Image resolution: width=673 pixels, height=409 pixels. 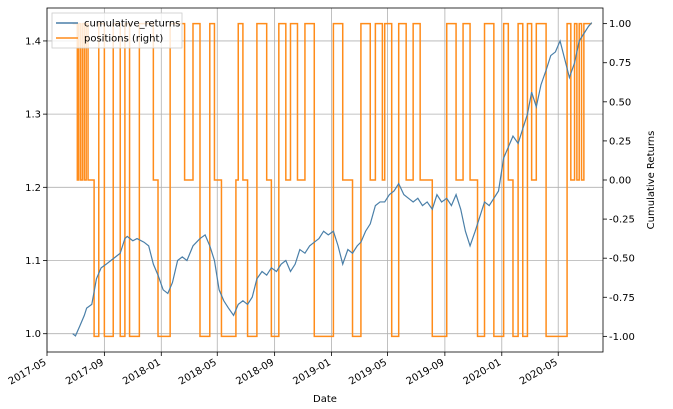 I want to click on y-axis-left-ticks: 1.0 1.1 1.2 1.3 1.4, so click(x=36, y=188).